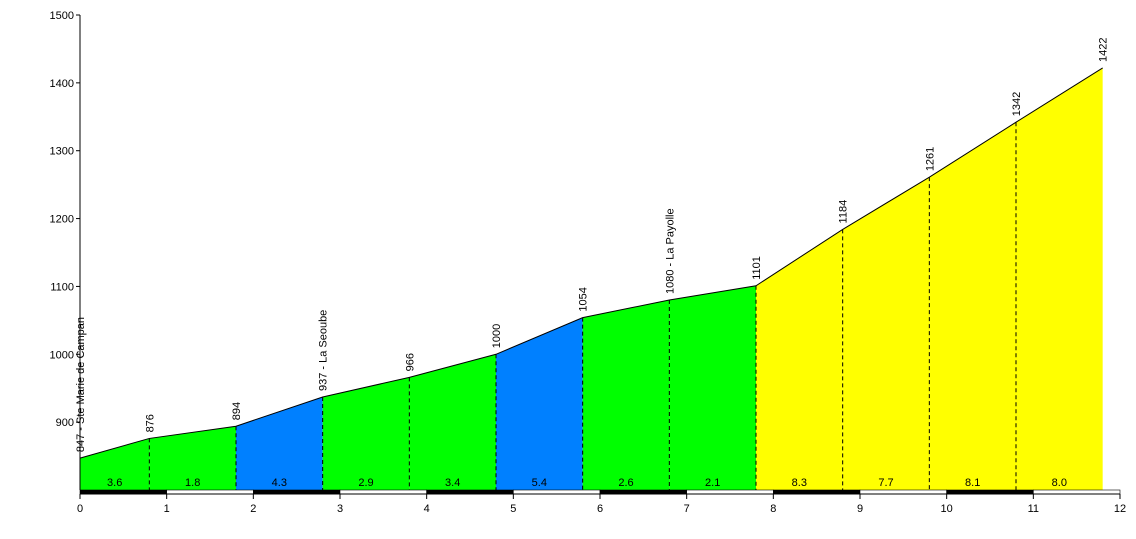  I want to click on y-tick-label: 1100, so click(62, 287).